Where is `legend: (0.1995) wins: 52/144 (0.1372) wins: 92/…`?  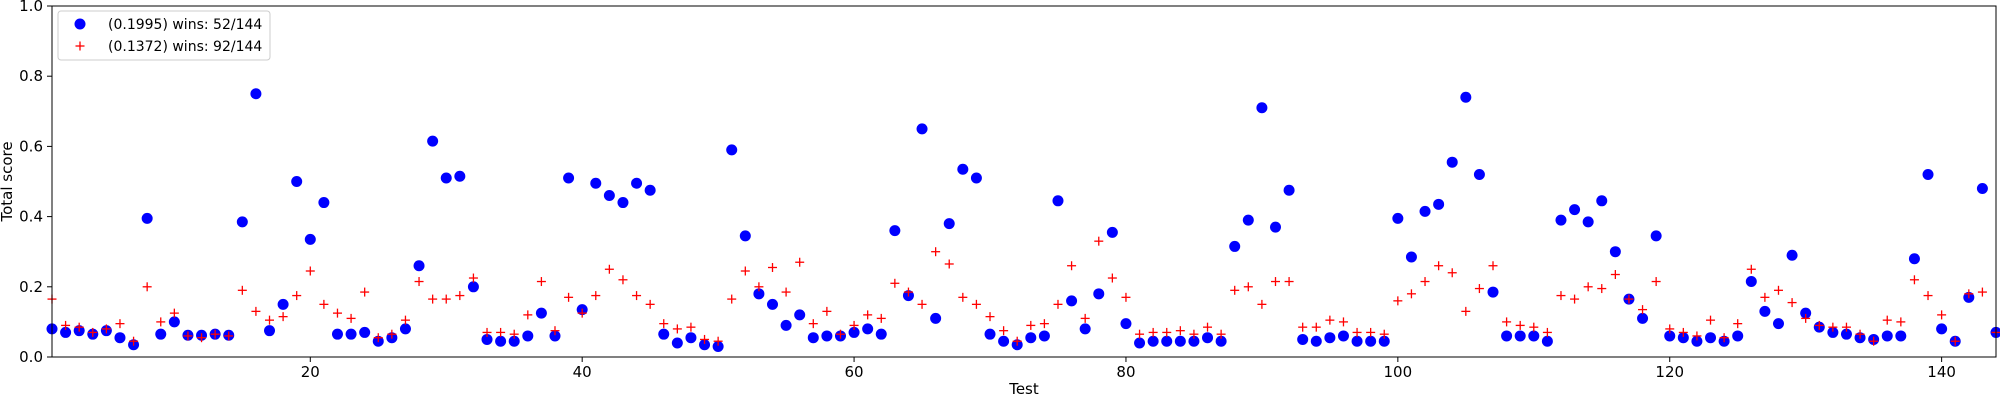 legend: (0.1995) wins: 52/144 (0.1372) wins: 92/… is located at coordinates (164, 35).